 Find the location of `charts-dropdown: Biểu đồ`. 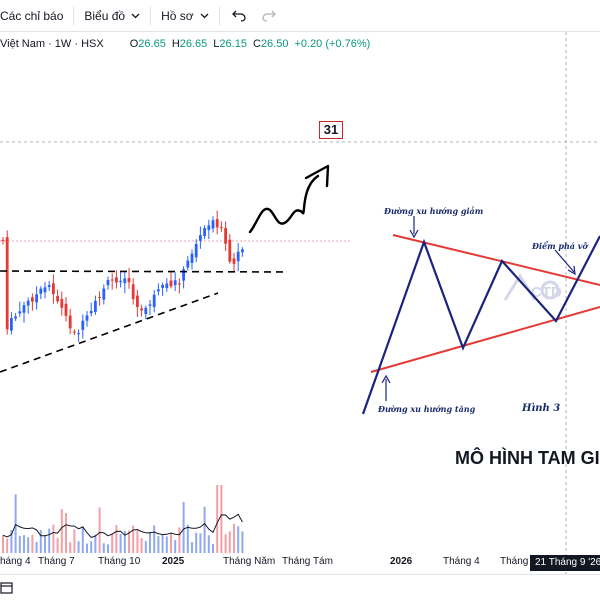

charts-dropdown: Biểu đồ is located at coordinates (112, 16).